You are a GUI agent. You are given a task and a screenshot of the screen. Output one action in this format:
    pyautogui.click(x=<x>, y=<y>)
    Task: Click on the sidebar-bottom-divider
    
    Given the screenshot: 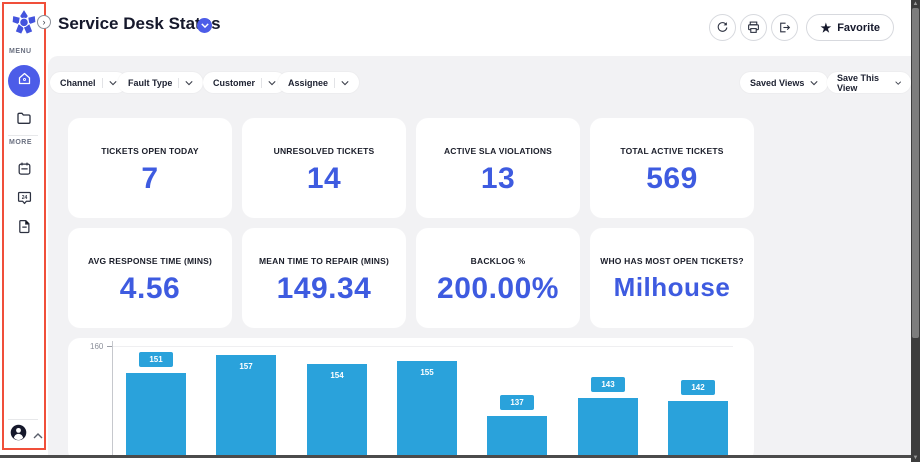 What is the action you would take?
    pyautogui.click(x=23, y=419)
    